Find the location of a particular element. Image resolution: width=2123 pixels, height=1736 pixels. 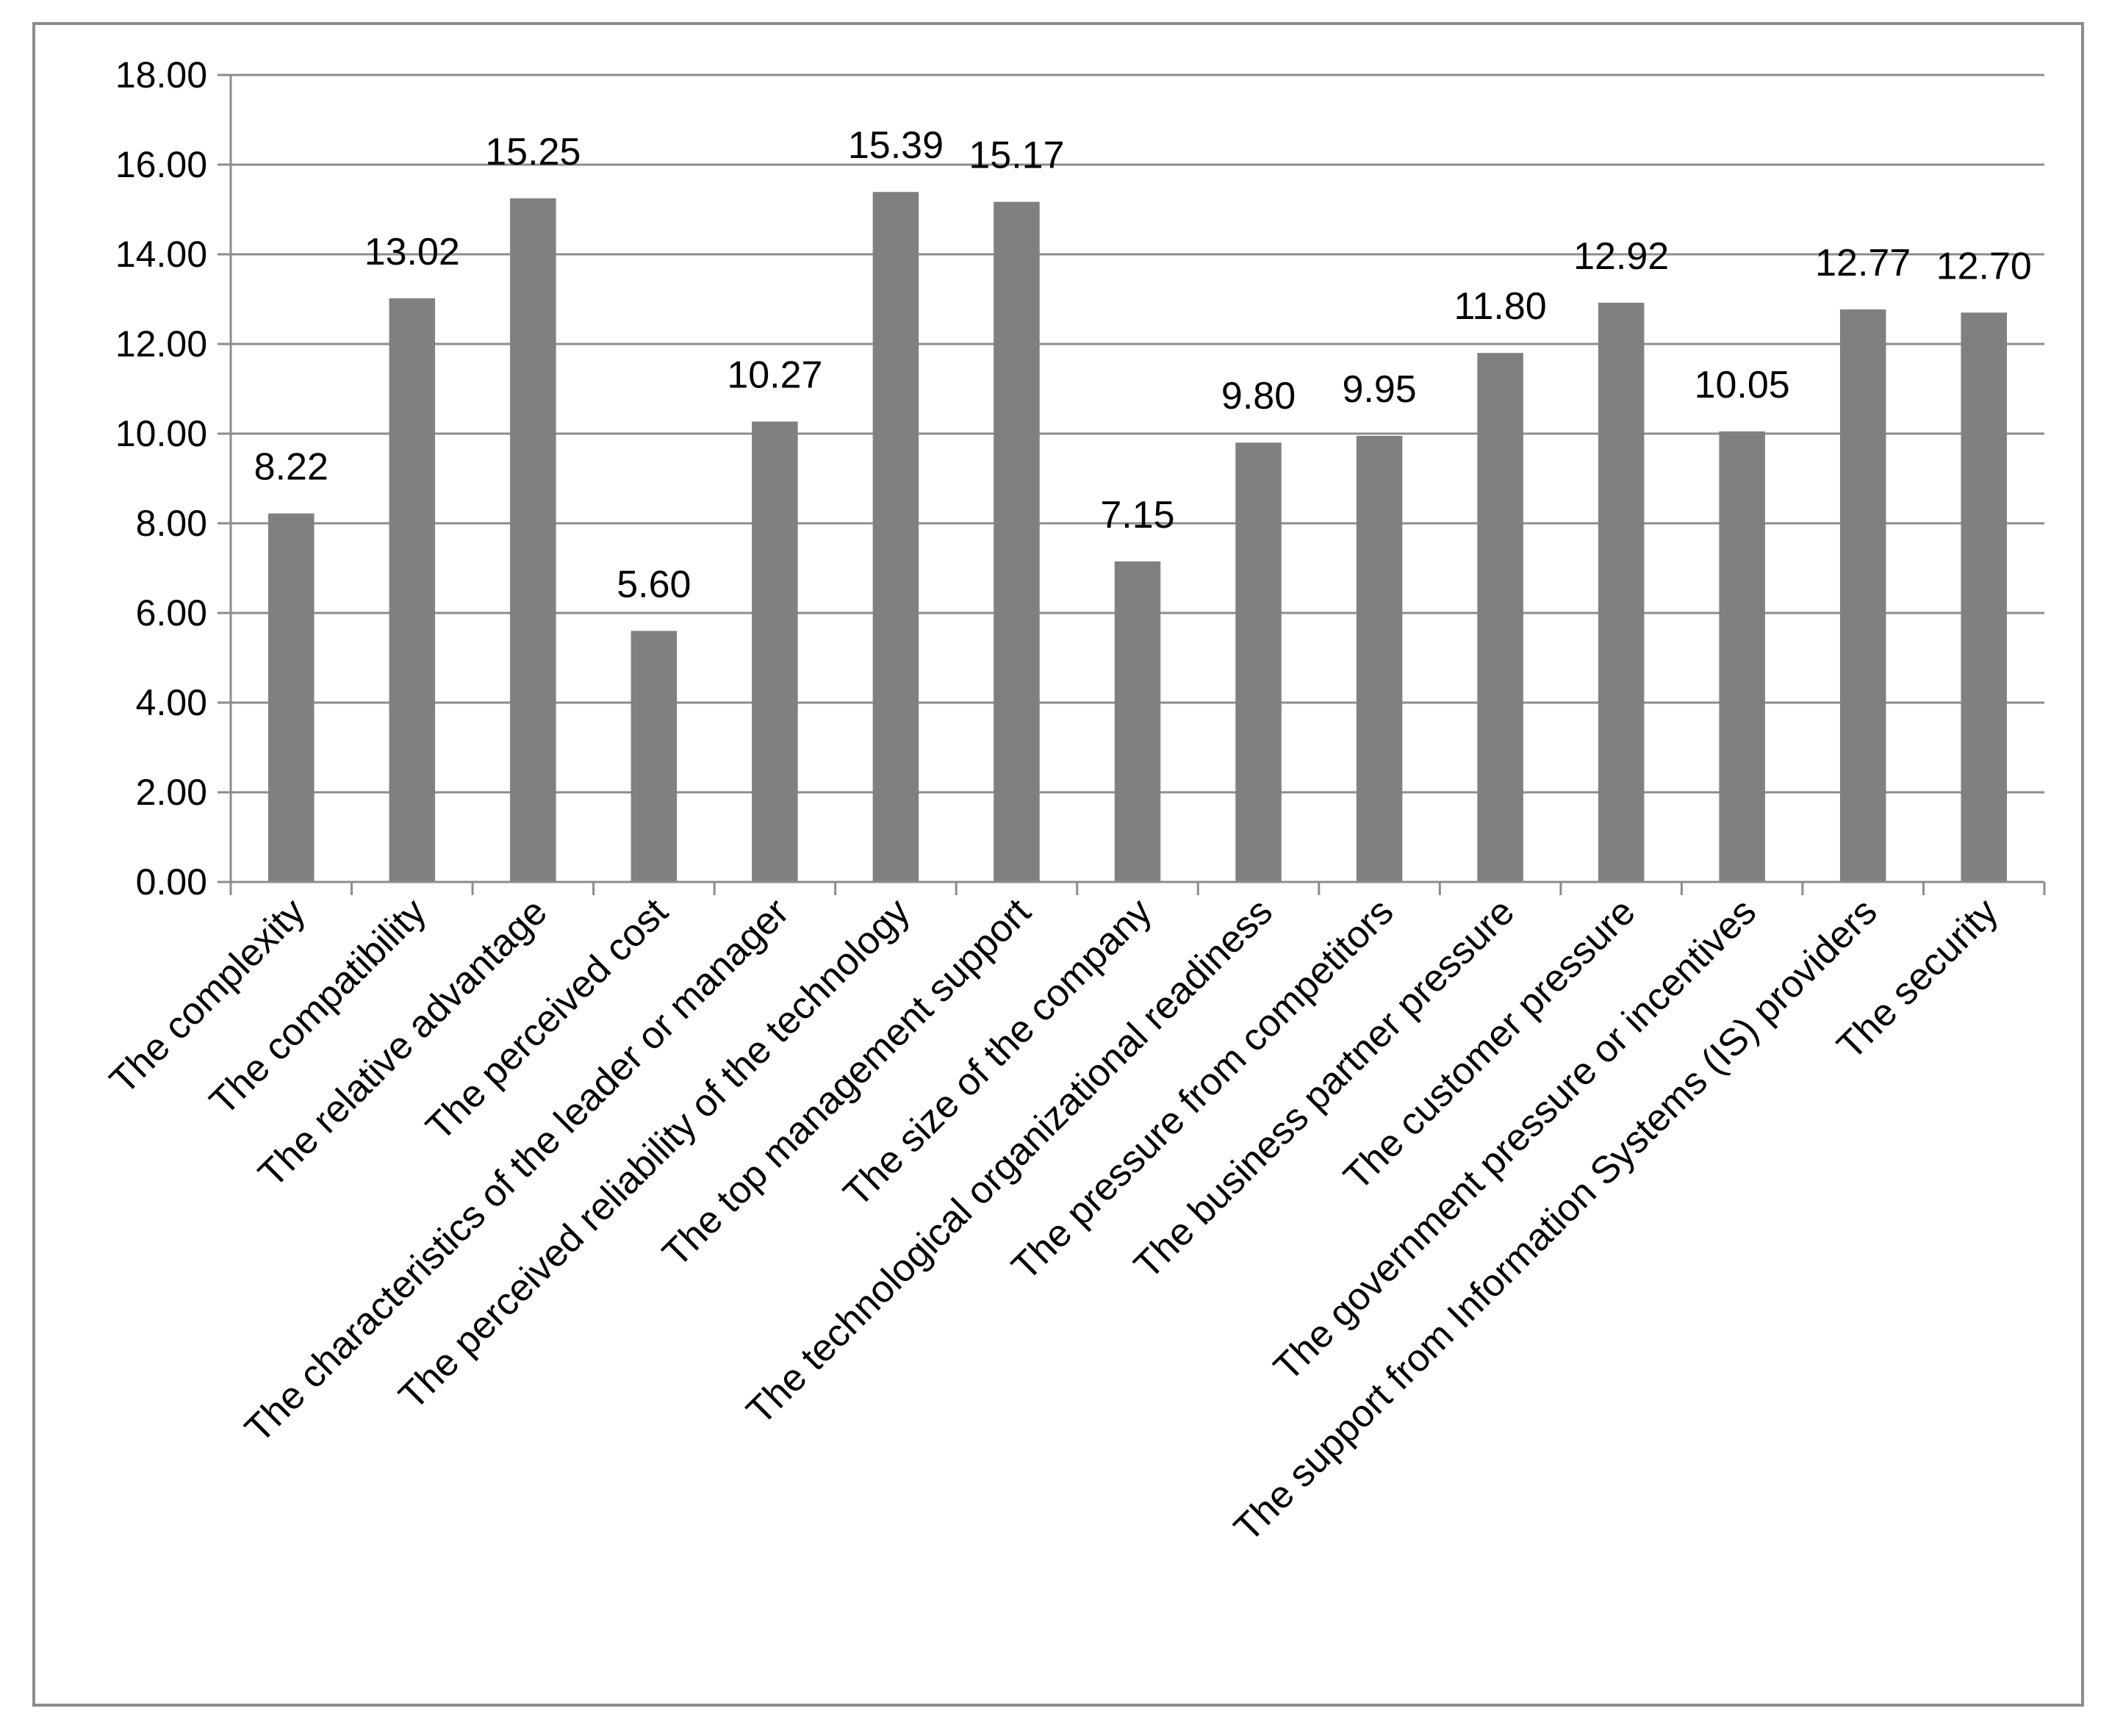

data-label: 8.22 is located at coordinates (291, 467).